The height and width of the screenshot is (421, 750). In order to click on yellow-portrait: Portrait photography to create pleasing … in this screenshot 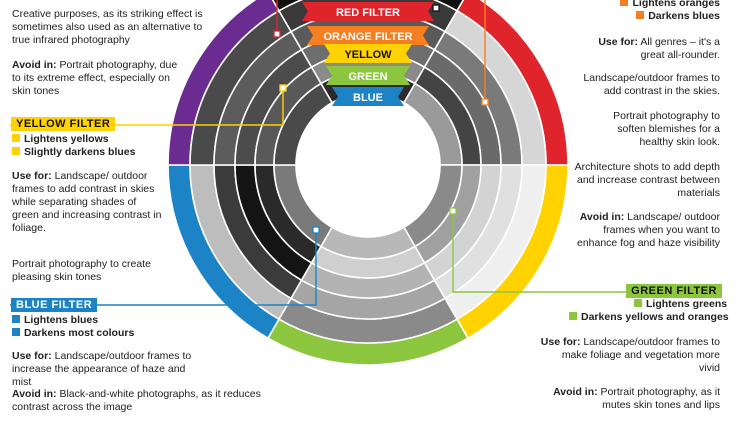, I will do `click(81, 270)`.